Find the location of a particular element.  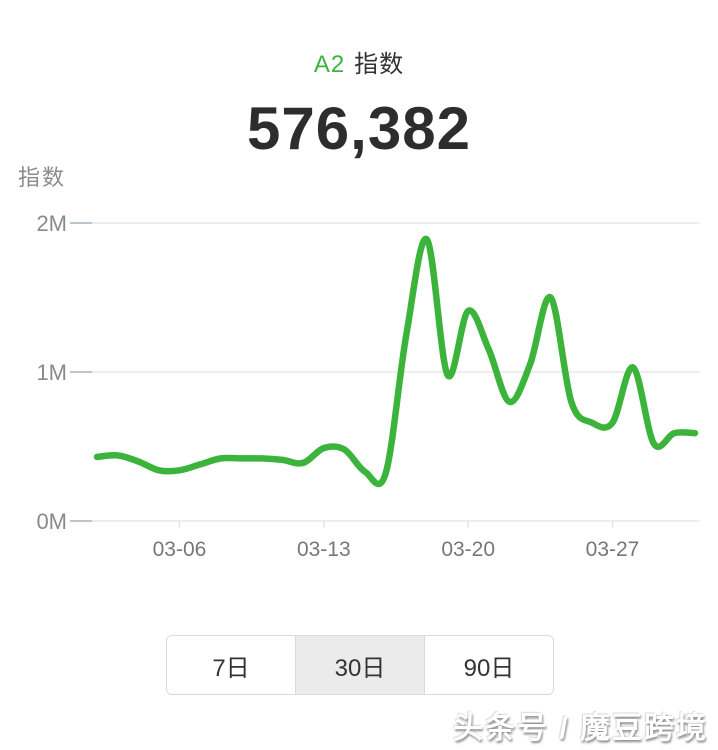

index-code-label: A2 is located at coordinates (329, 64).